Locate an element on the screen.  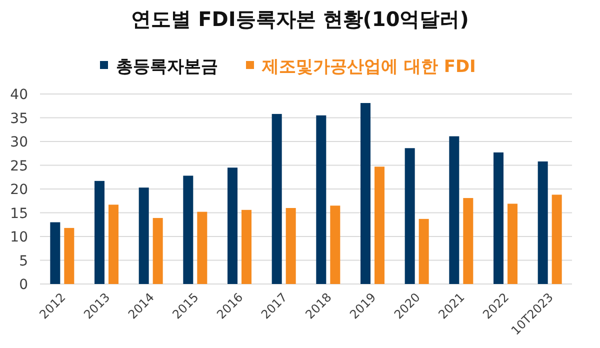
legend-label: 제조및가공산업에 대한 FDI is located at coordinates (368, 67).